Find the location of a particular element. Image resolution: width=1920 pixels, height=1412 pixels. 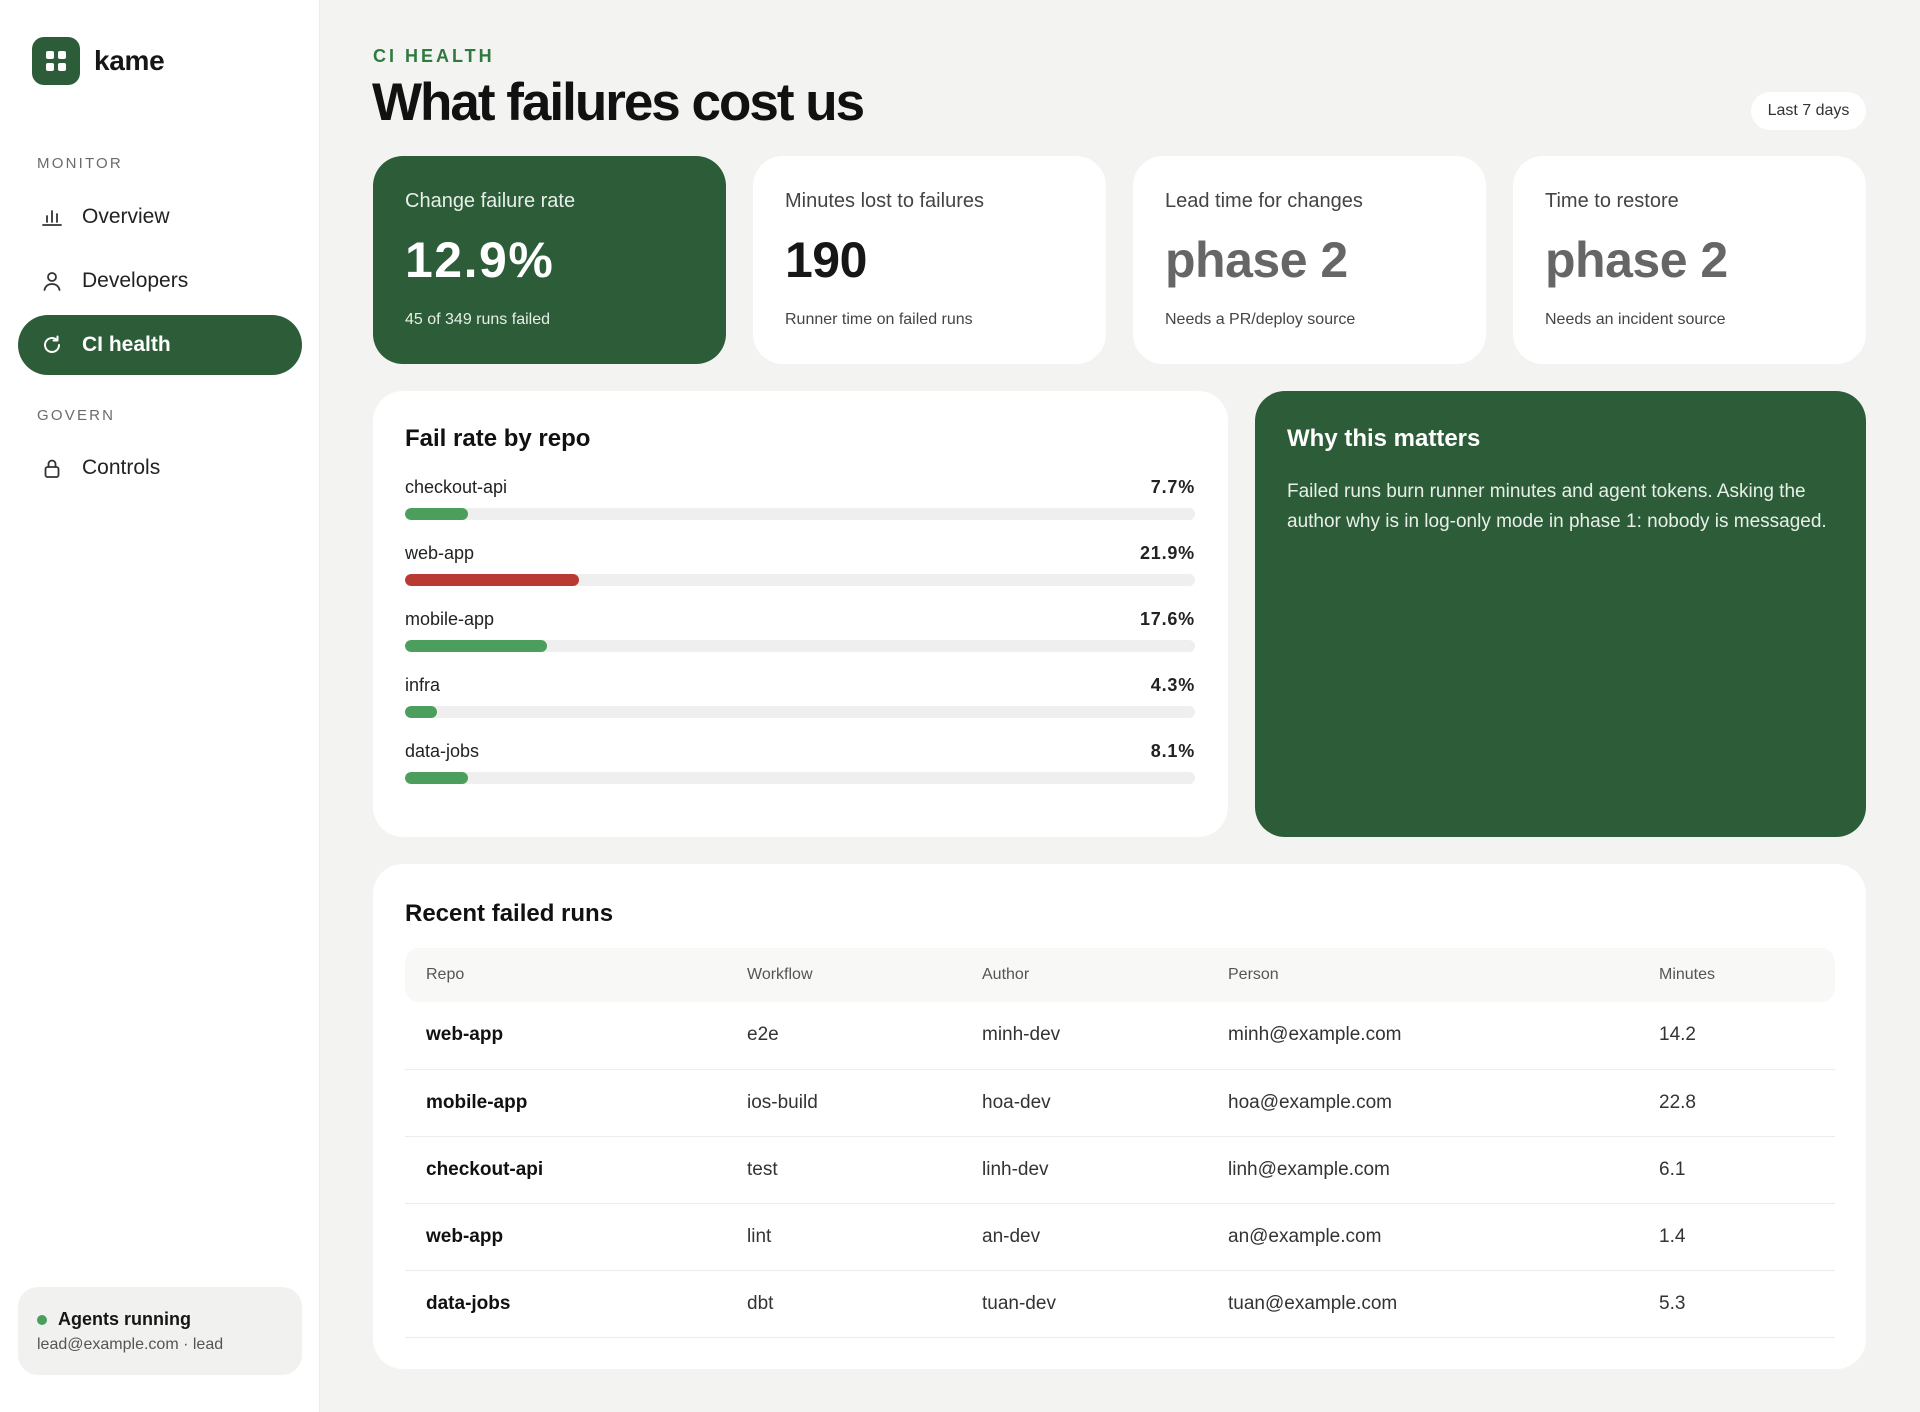

cell-minutes: 6.1 is located at coordinates (1736, 1170).